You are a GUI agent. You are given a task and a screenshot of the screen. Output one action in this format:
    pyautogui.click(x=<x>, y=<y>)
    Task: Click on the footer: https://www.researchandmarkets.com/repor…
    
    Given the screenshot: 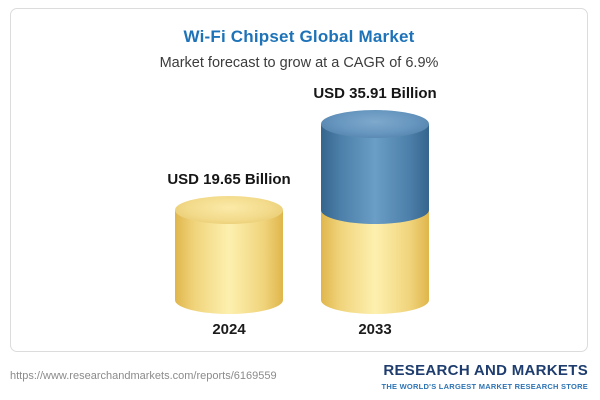 What is the action you would take?
    pyautogui.click(x=299, y=377)
    